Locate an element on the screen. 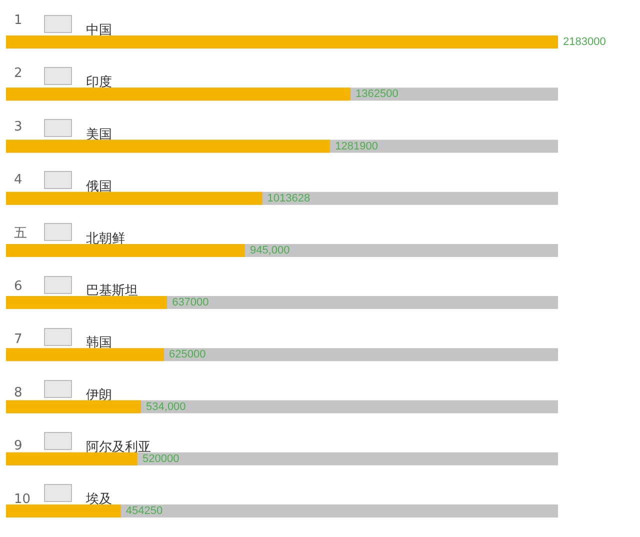 The image size is (640, 537). data-label: 1362500 is located at coordinates (377, 94).